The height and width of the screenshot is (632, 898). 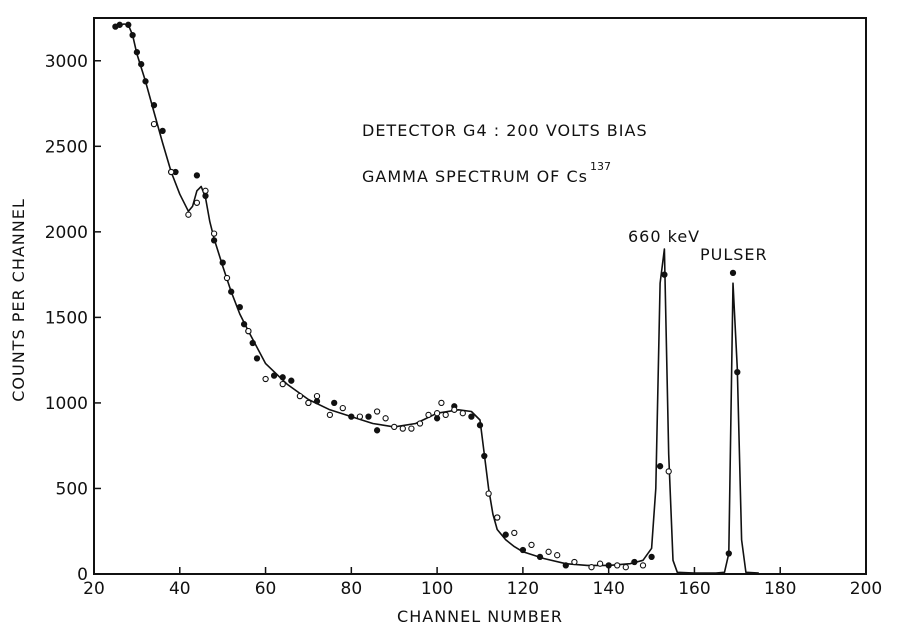 What do you see at coordinates (72, 489) in the screenshot?
I see `y-tick-label: 500` at bounding box center [72, 489].